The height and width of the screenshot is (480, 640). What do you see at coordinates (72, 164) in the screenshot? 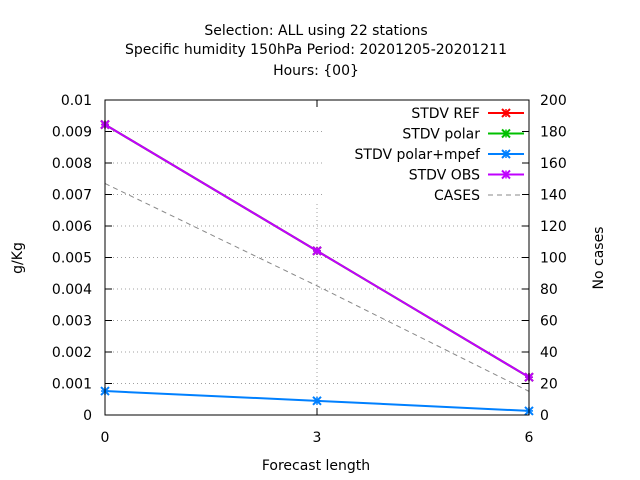
I see `y-tick-label: 0.008` at bounding box center [72, 164].